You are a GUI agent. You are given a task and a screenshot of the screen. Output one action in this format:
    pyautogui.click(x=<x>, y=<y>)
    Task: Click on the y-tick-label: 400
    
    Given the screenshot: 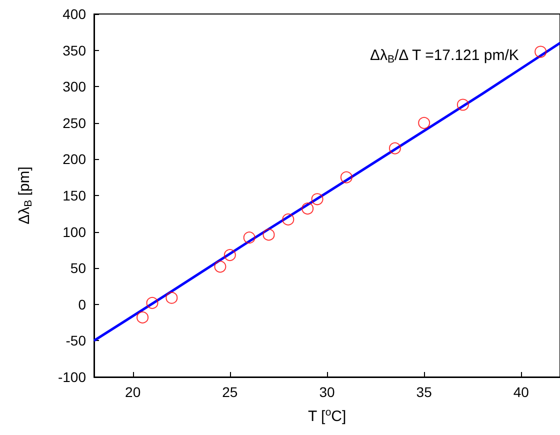 What is the action you would take?
    pyautogui.click(x=74, y=14)
    